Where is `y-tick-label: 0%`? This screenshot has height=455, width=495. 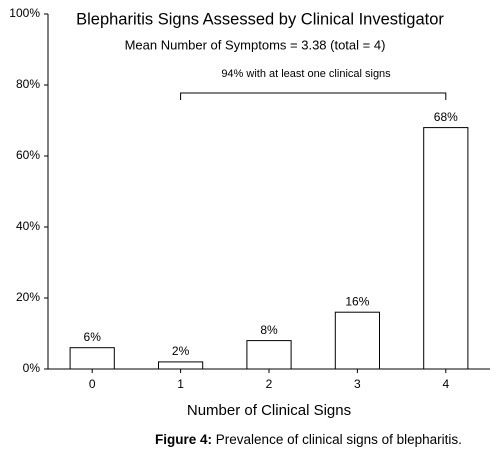
y-tick-label: 0% is located at coordinates (32, 368).